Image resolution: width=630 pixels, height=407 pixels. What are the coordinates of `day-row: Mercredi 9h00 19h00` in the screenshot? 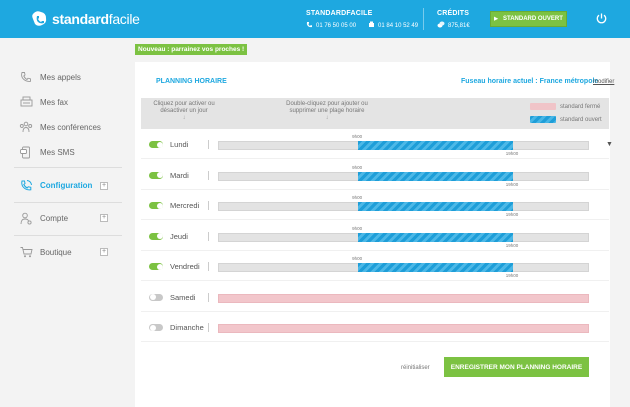 It's located at (375, 205).